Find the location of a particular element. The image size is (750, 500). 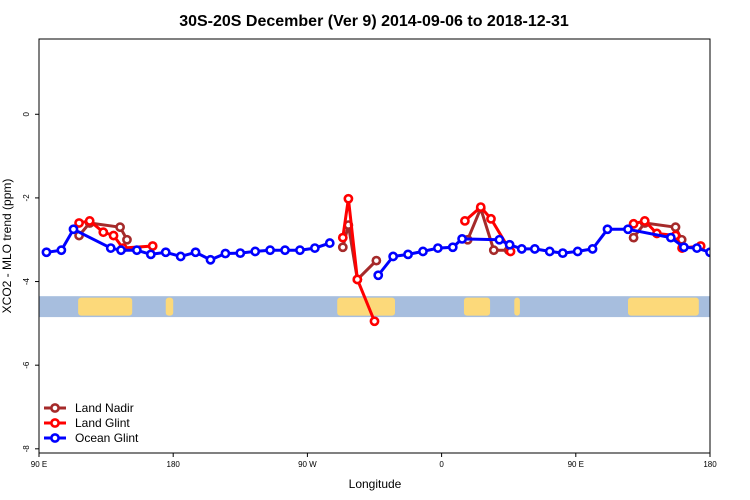

legend-ocean-glint-marker is located at coordinates (55, 438).